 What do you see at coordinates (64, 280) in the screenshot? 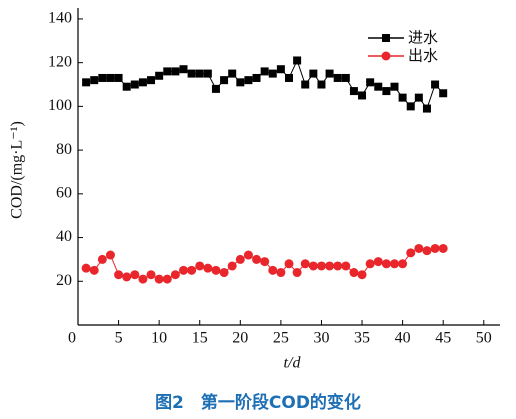
I see `y-tick-label: 20` at bounding box center [64, 280].